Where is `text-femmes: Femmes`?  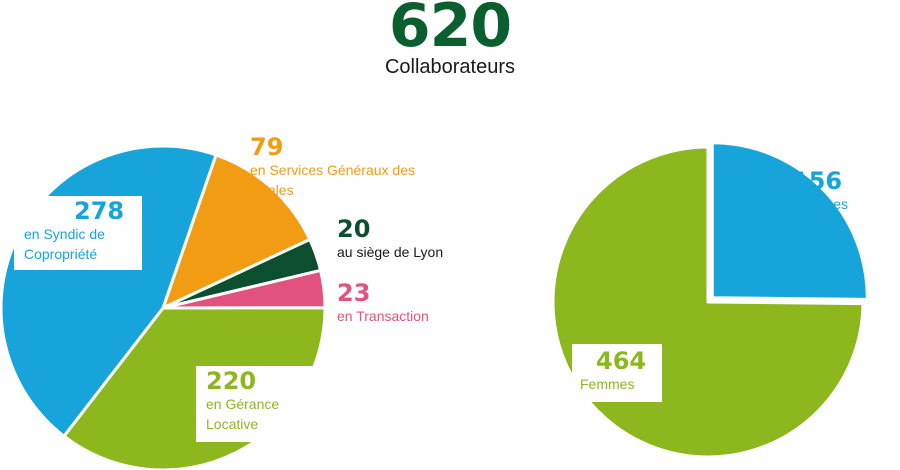
text-femmes: Femmes is located at coordinates (607, 384).